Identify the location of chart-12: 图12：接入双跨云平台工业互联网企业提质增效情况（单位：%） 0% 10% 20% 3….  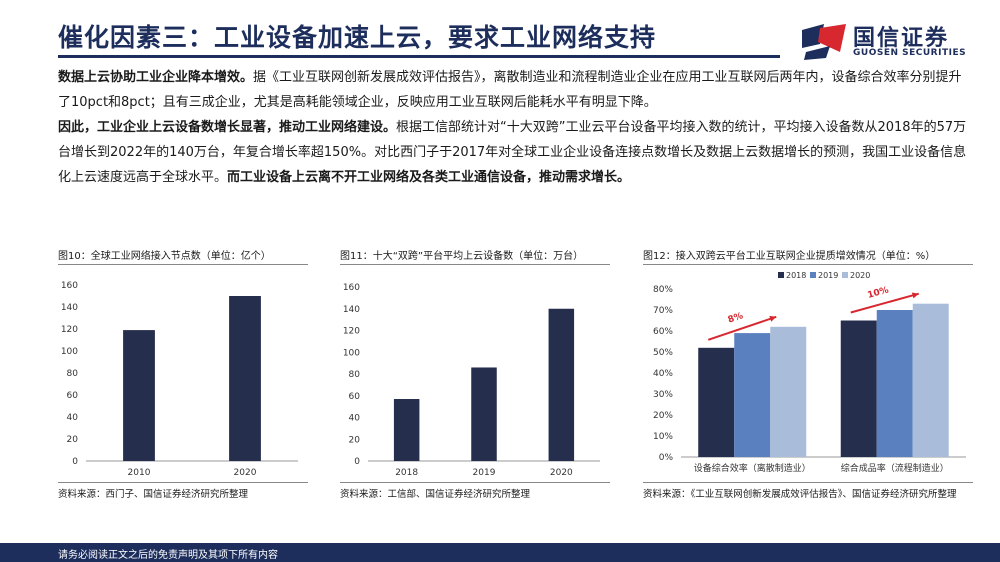
(808, 373).